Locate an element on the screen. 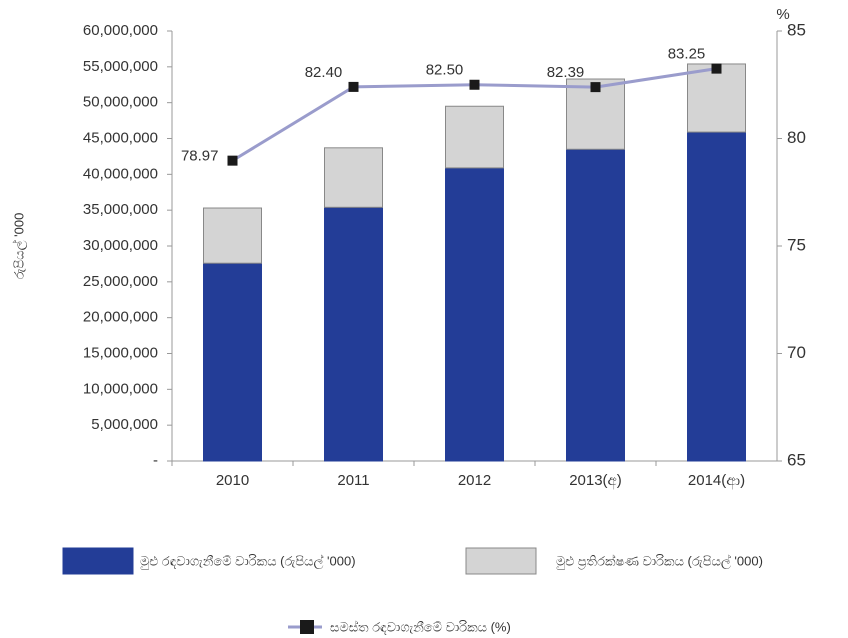 This screenshot has height=638, width=848. y-tick-label: 45,000,000 is located at coordinates (120, 137).